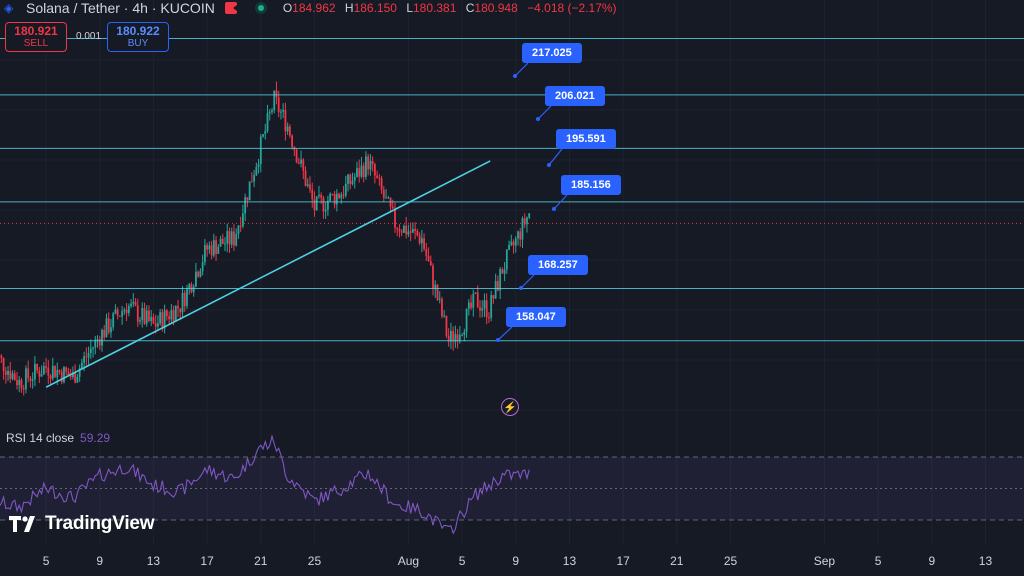 This screenshot has width=1024, height=576. I want to click on spread-value: 0.001, so click(89, 36).